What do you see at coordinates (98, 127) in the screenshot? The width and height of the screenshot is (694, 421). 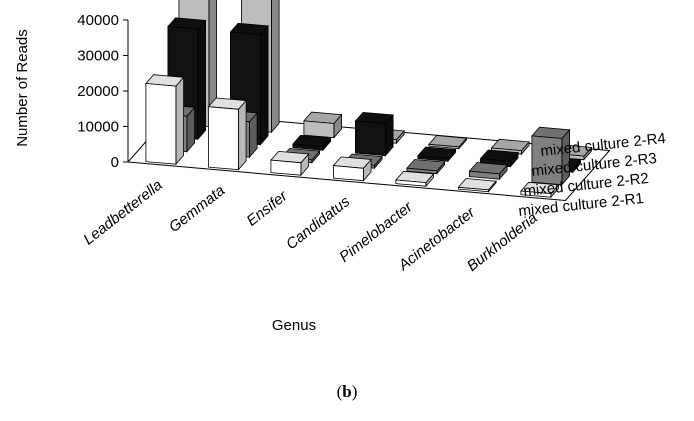 I see `y-tick-label: 10000` at bounding box center [98, 127].